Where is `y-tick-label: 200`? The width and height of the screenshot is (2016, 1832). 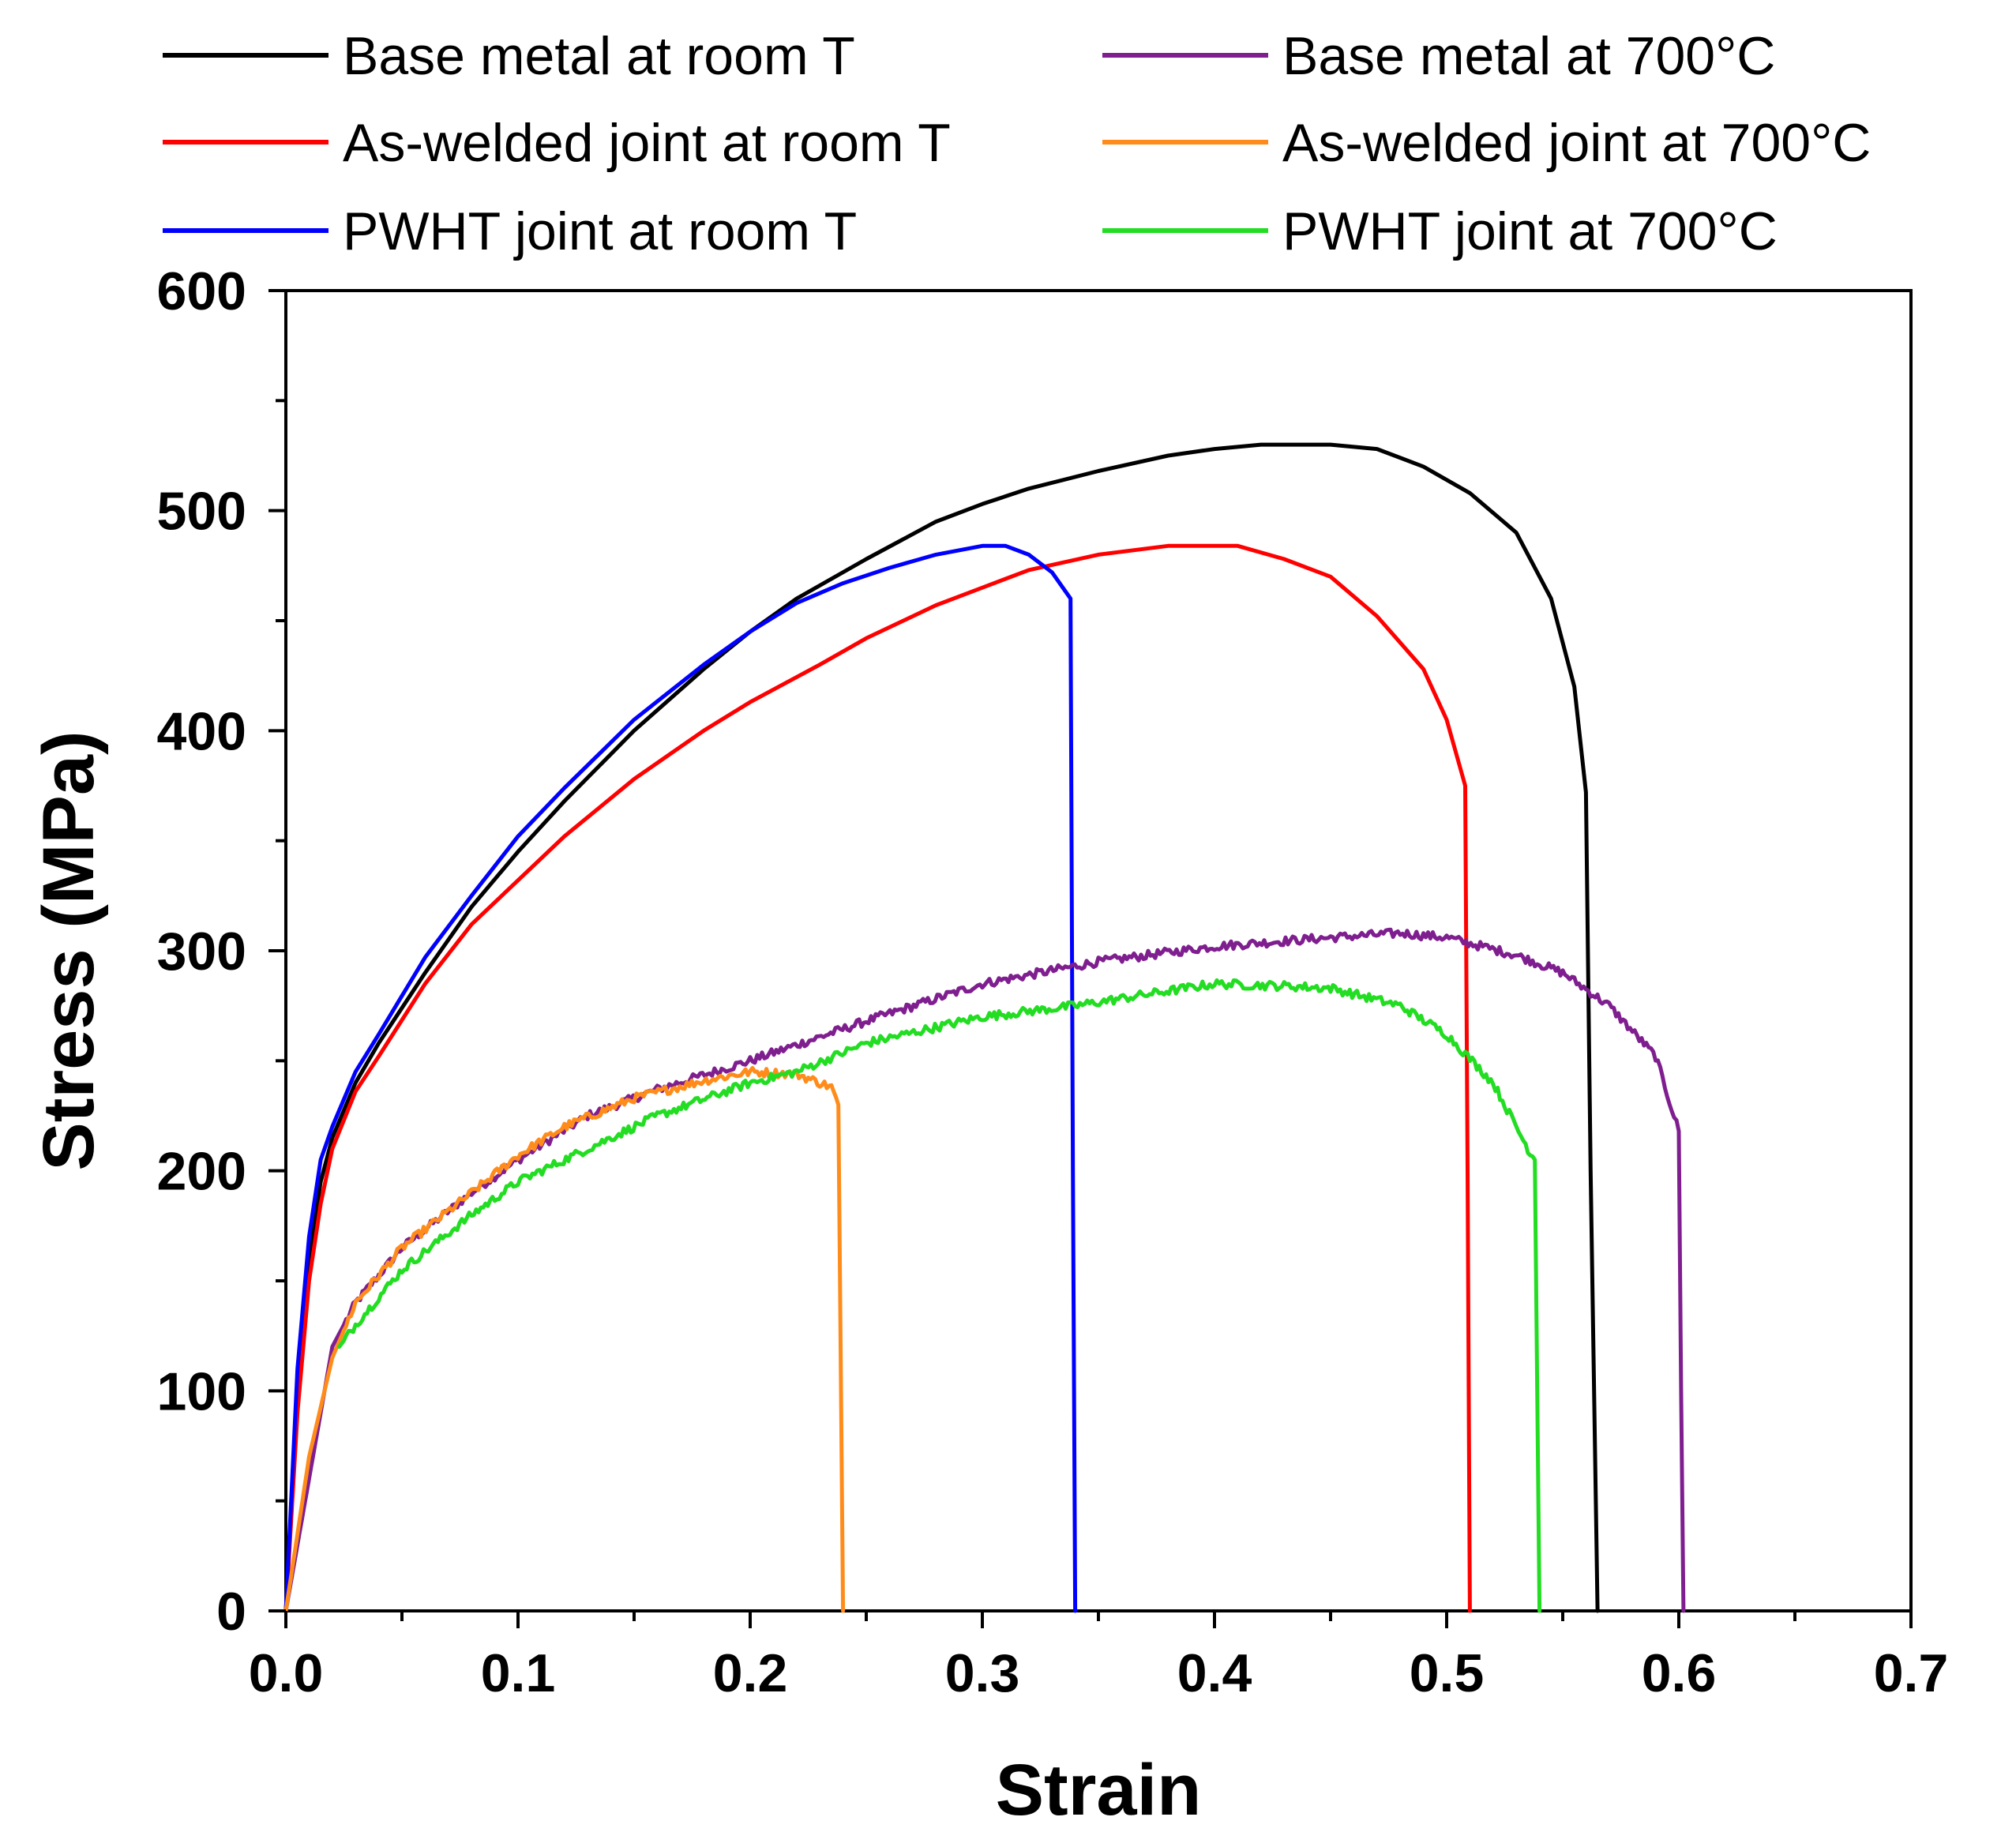 y-tick-label: 200 is located at coordinates (201, 1172).